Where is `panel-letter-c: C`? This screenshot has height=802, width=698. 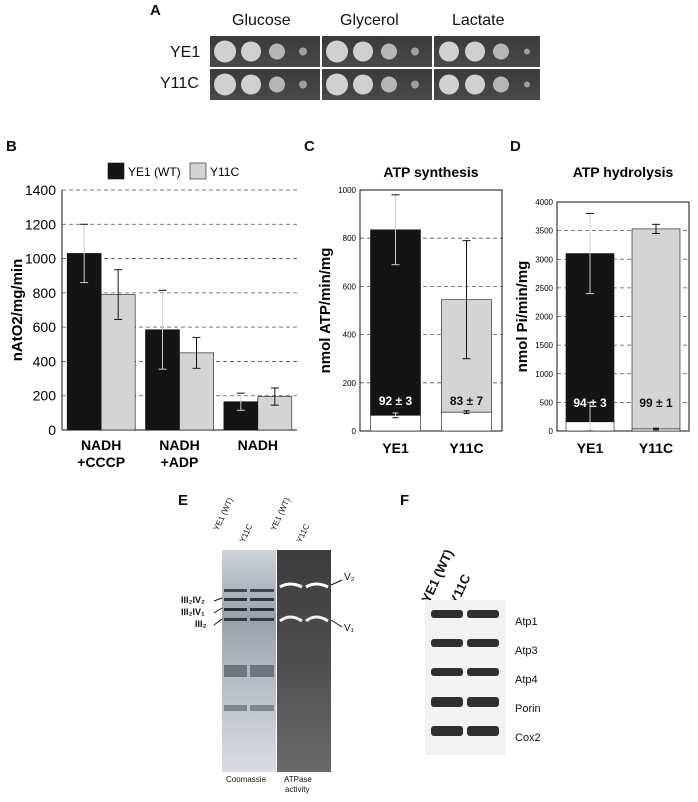 panel-letter-c: C is located at coordinates (309, 146).